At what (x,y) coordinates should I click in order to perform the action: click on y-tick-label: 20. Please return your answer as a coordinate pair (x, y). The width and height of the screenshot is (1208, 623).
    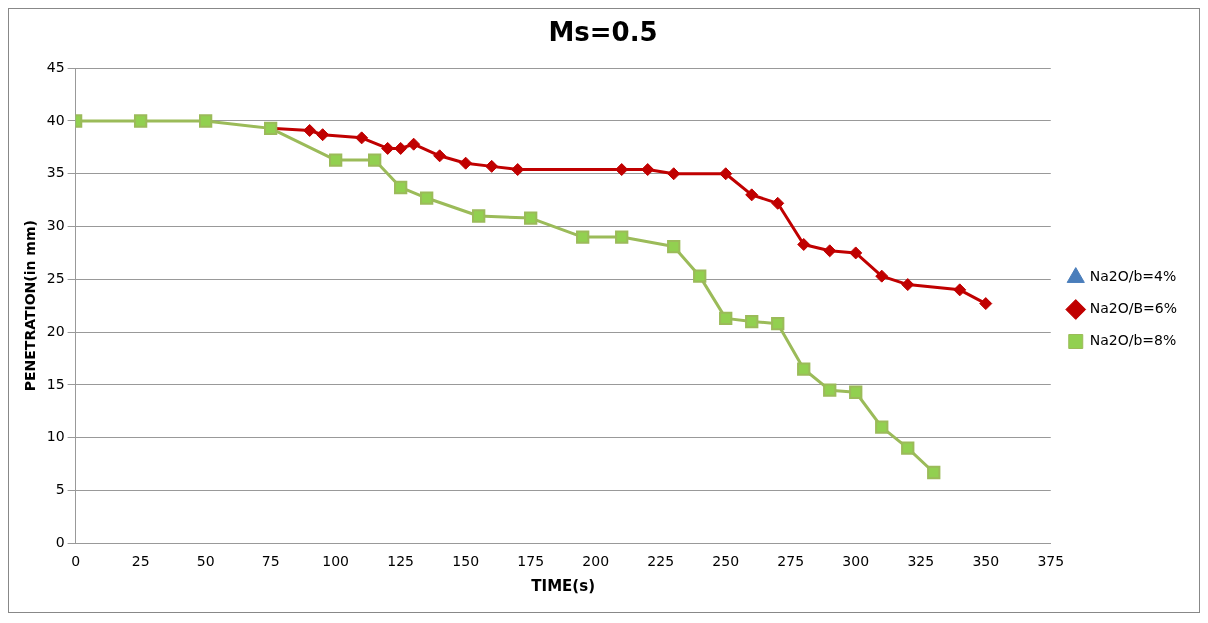
    Looking at the image, I should click on (55, 330).